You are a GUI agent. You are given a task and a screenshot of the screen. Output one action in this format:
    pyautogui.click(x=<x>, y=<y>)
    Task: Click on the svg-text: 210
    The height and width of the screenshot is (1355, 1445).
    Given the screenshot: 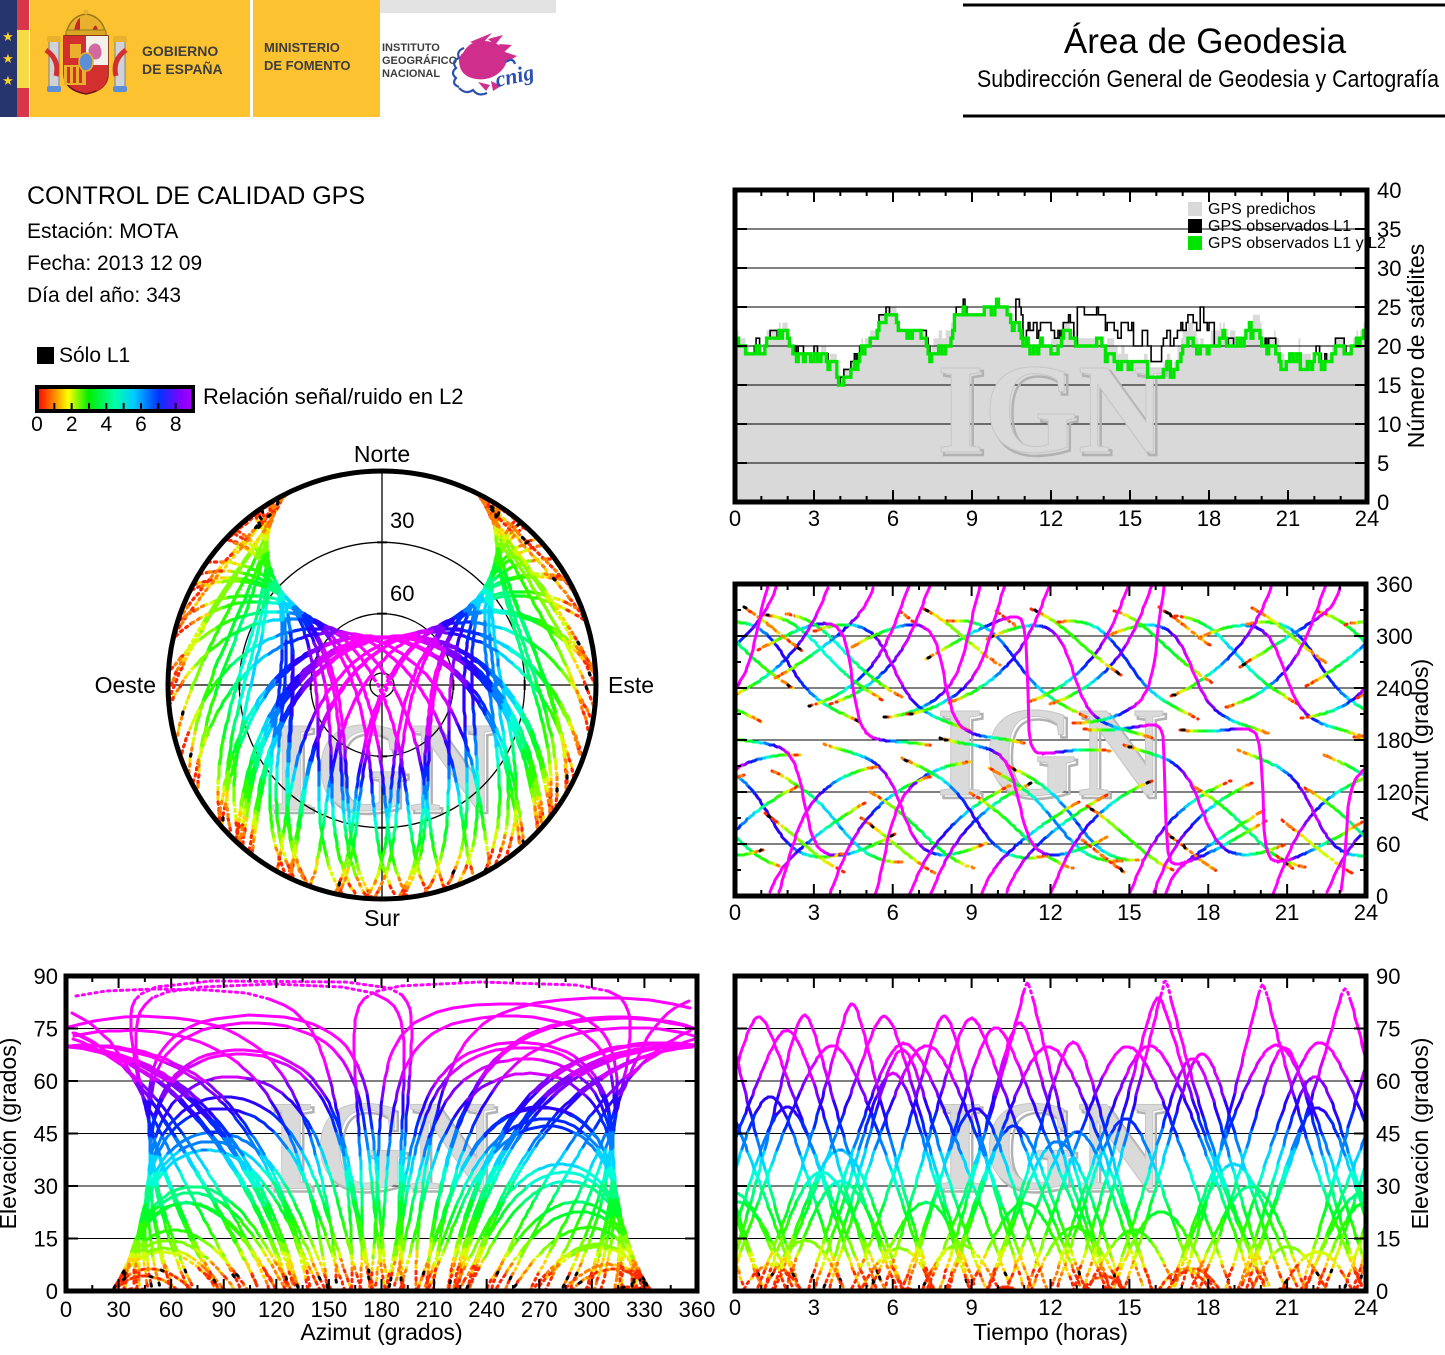 What is the action you would take?
    pyautogui.click(x=434, y=1309)
    